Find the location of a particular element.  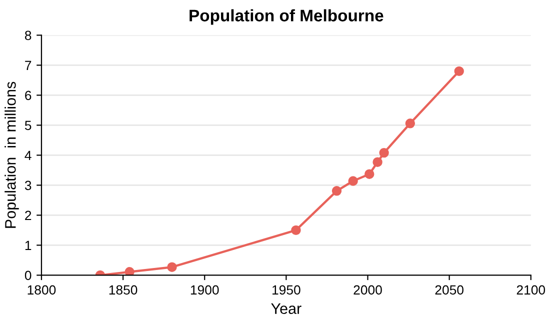

x-tick-label: 1900 is located at coordinates (204, 290).